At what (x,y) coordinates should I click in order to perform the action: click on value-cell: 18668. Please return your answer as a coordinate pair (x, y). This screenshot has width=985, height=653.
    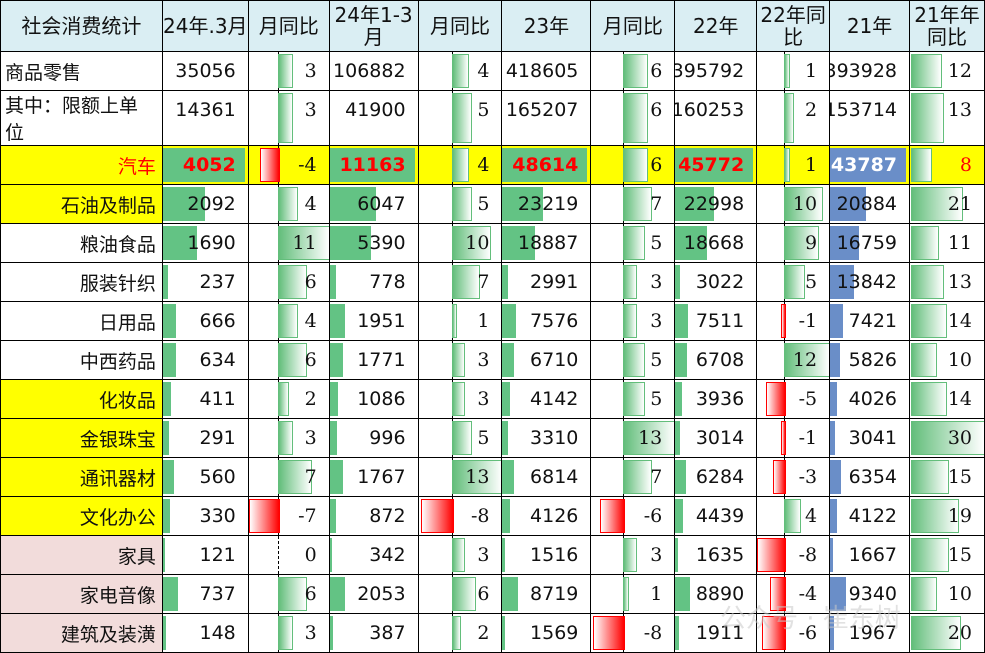
    Looking at the image, I should click on (716, 243).